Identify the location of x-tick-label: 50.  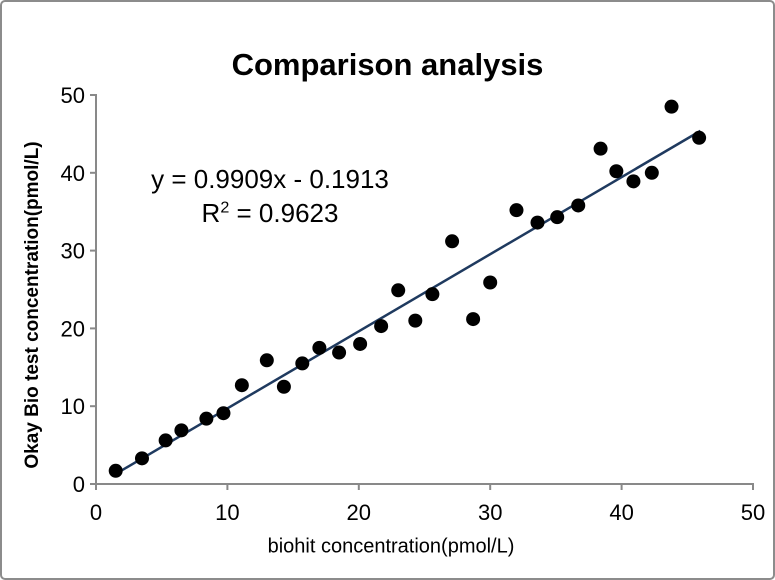
(753, 512).